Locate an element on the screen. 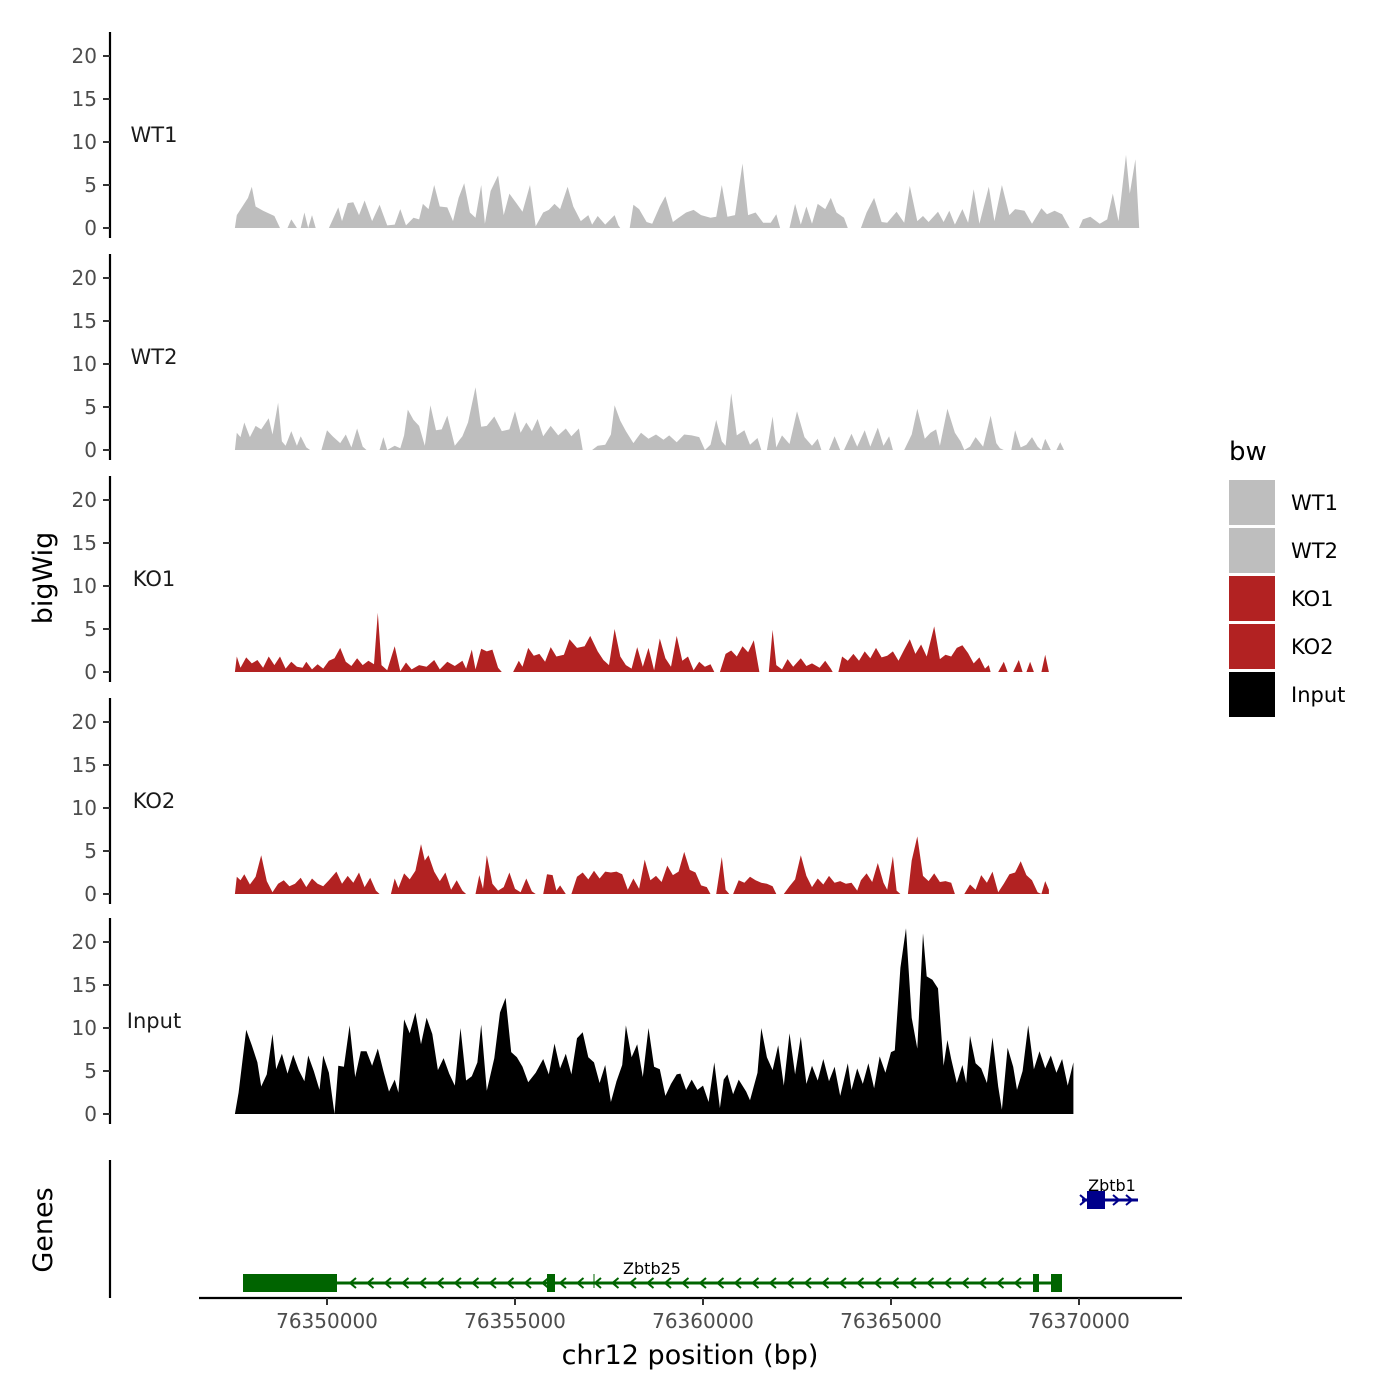  legend-label: WT1 is located at coordinates (1314, 503).